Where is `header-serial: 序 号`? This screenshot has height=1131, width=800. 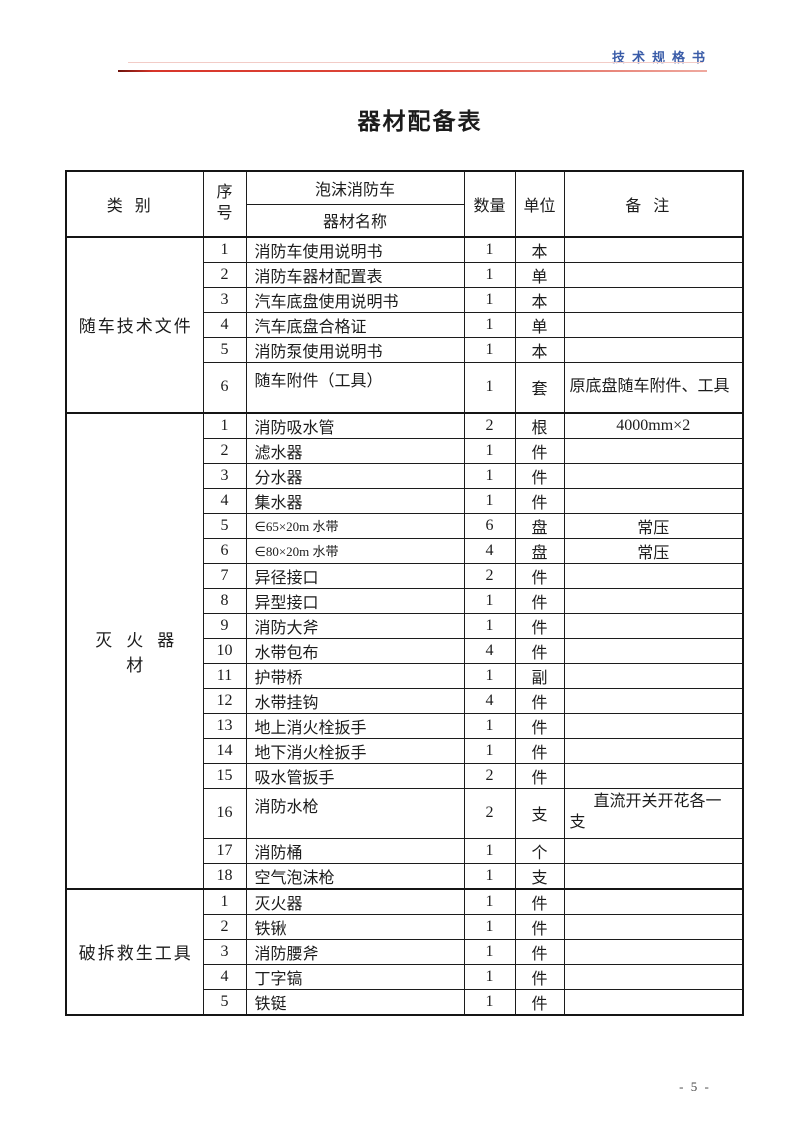 header-serial: 序 号 is located at coordinates (224, 204).